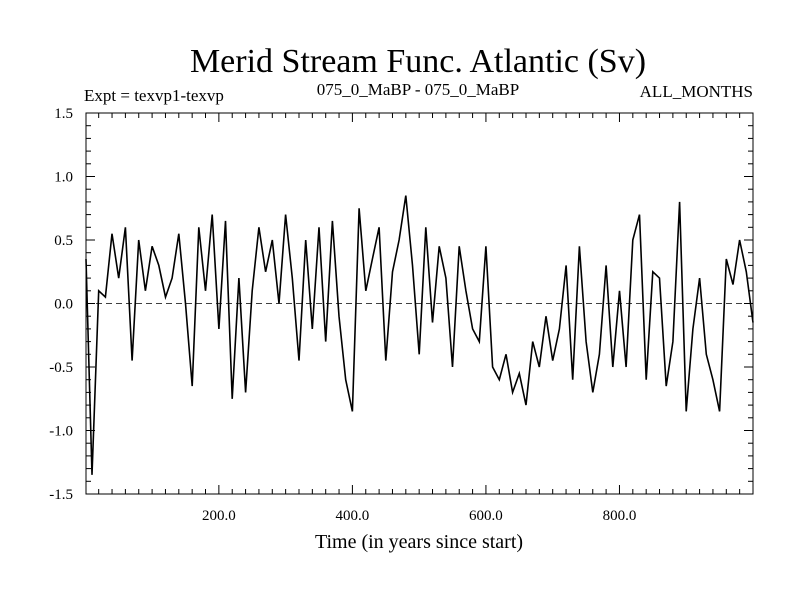 The width and height of the screenshot is (800, 600). Describe the element at coordinates (61, 432) in the screenshot. I see `y-tick-label: -1.0` at that location.